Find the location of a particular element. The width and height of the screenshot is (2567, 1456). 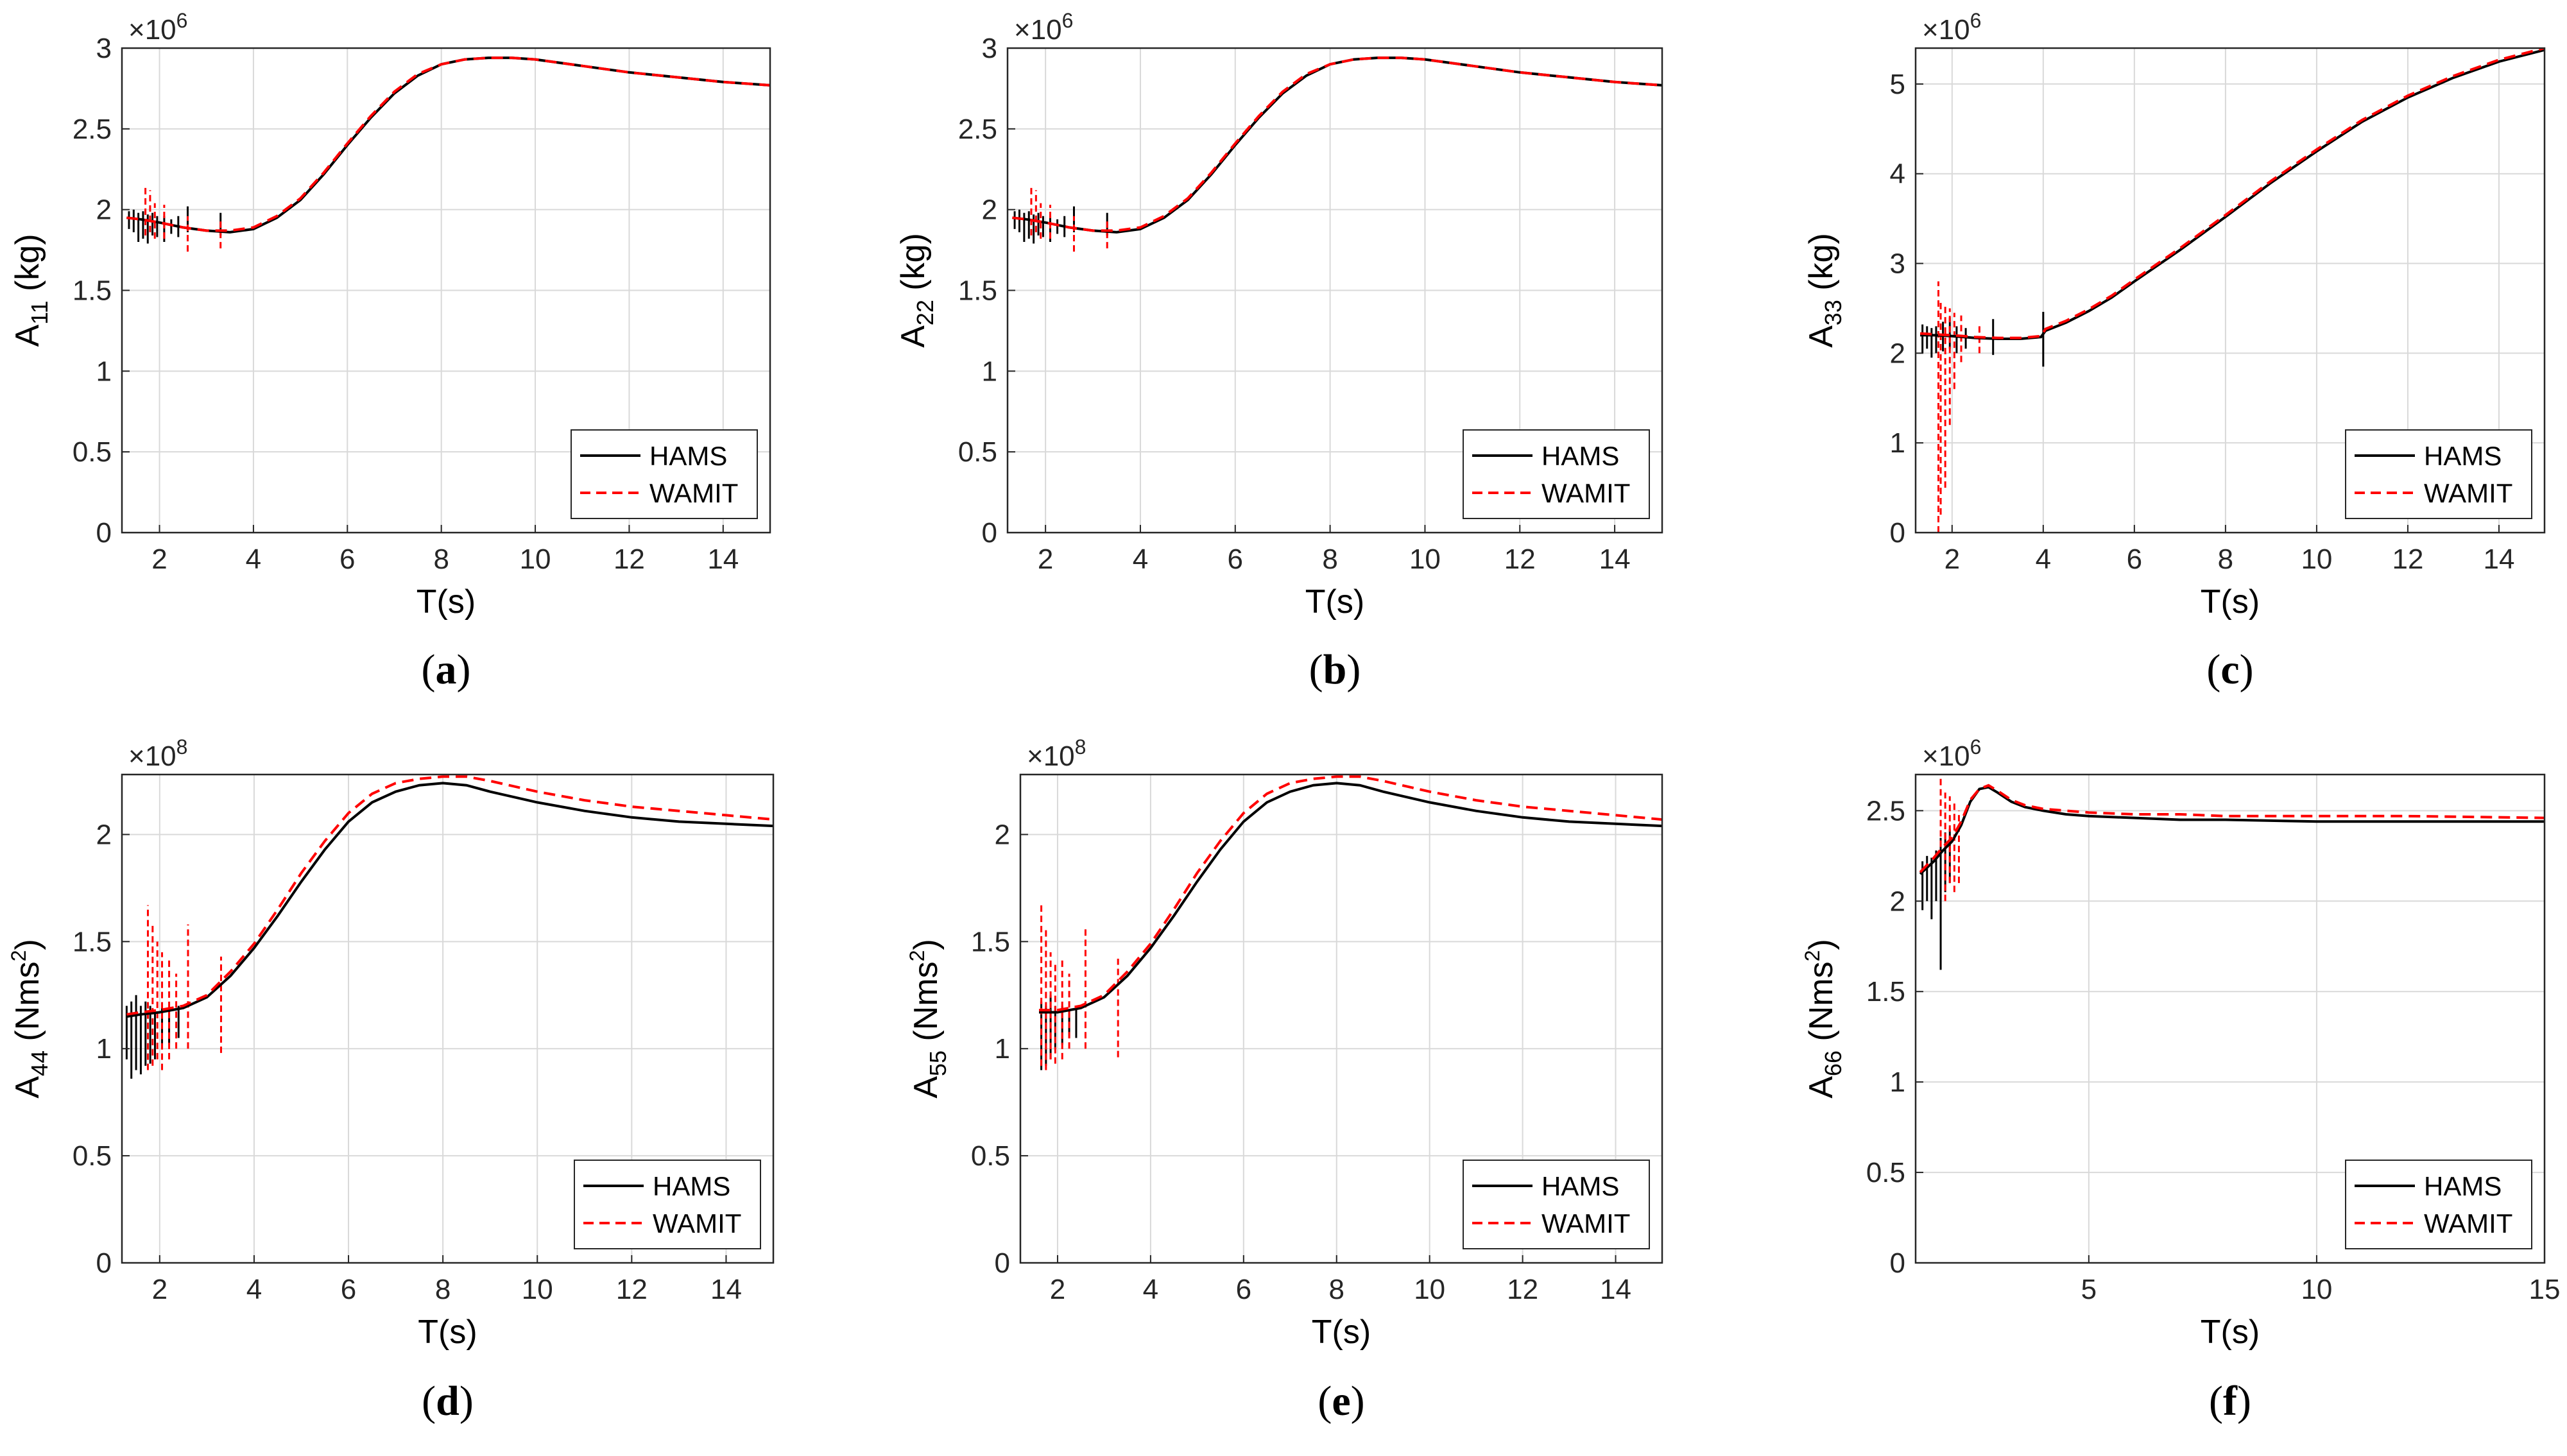

x-tick-label: 4 is located at coordinates (254, 559).